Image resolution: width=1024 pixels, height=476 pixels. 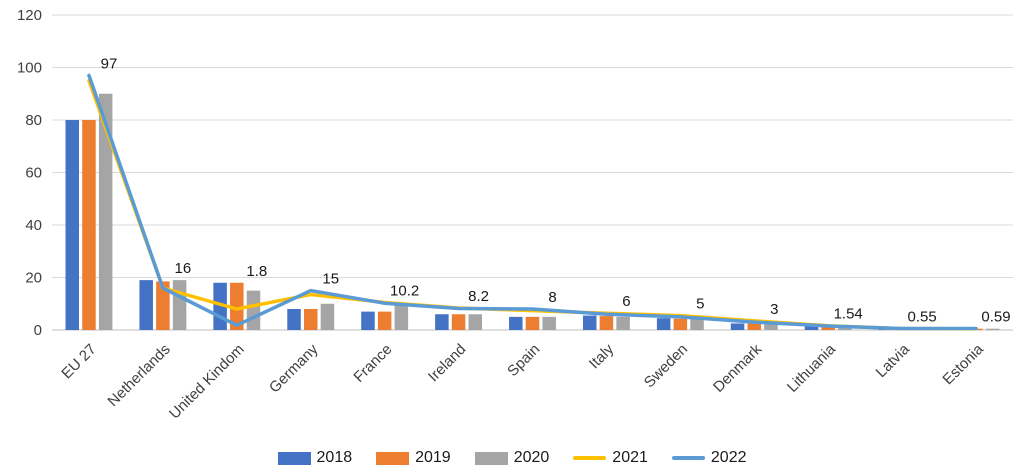 What do you see at coordinates (33, 173) in the screenshot?
I see `y-axis-tick-label: 60` at bounding box center [33, 173].